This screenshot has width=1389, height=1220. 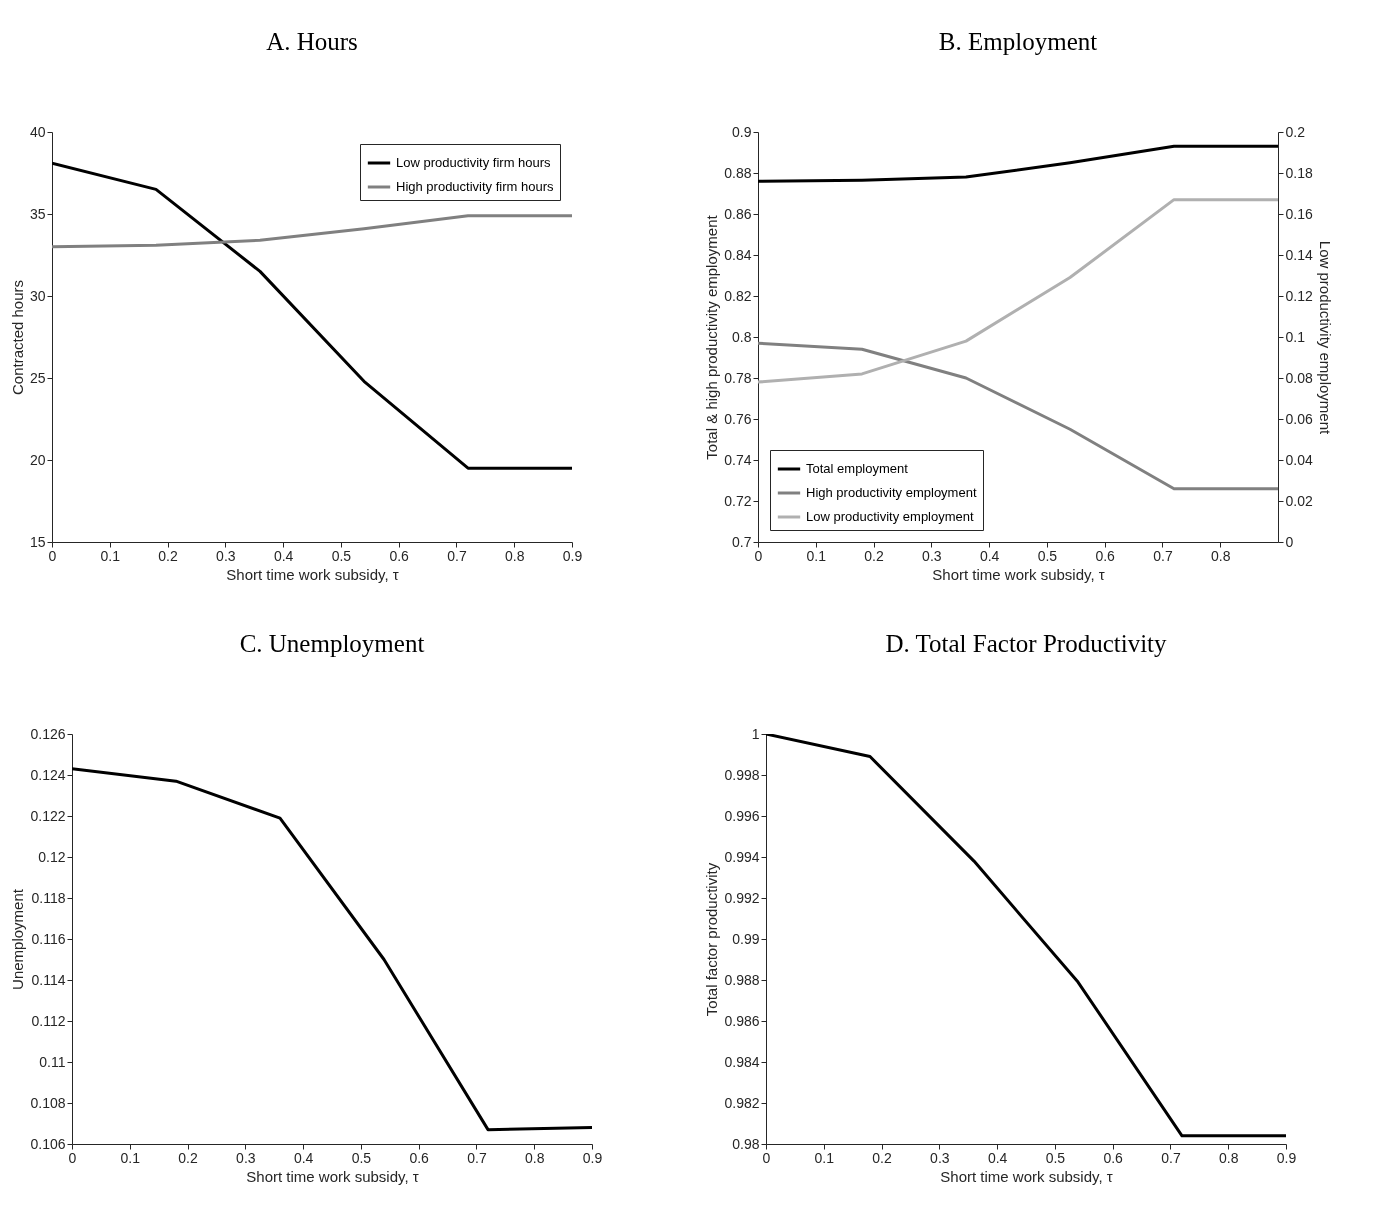 I want to click on y-tick-label: 0.106, so click(x=48, y=1143).